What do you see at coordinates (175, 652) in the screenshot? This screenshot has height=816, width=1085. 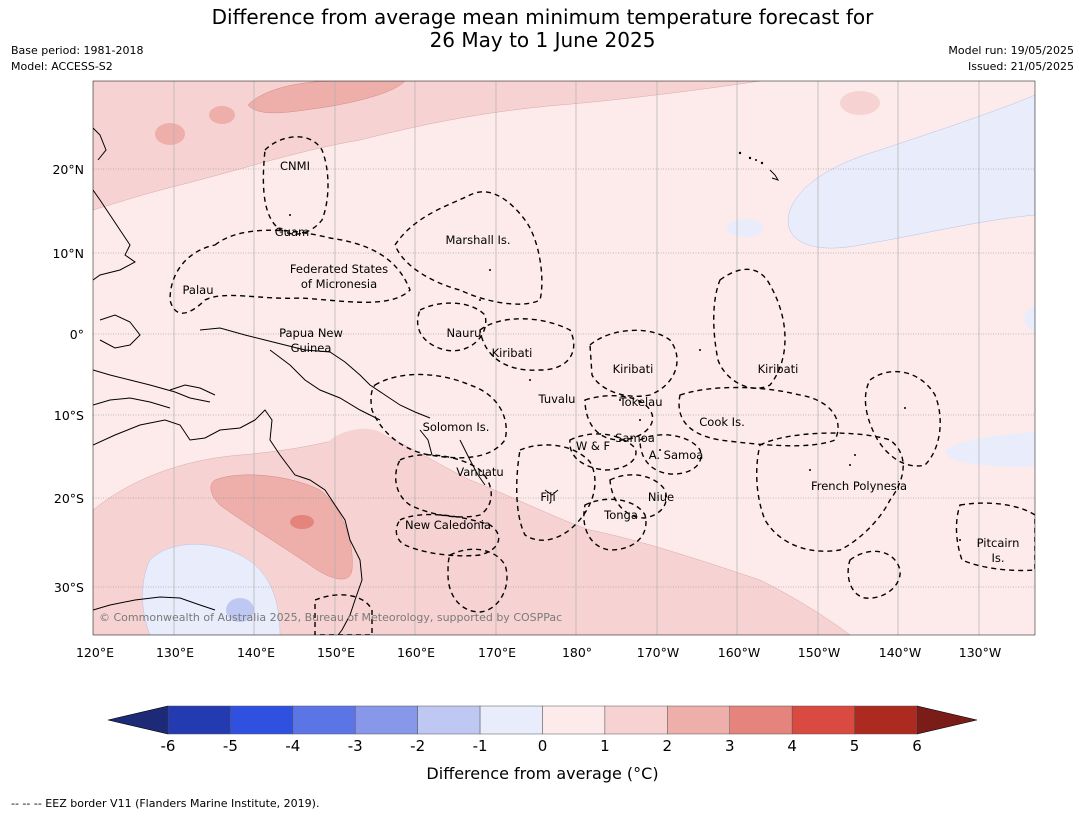 I see `lon-tick: 130°E` at bounding box center [175, 652].